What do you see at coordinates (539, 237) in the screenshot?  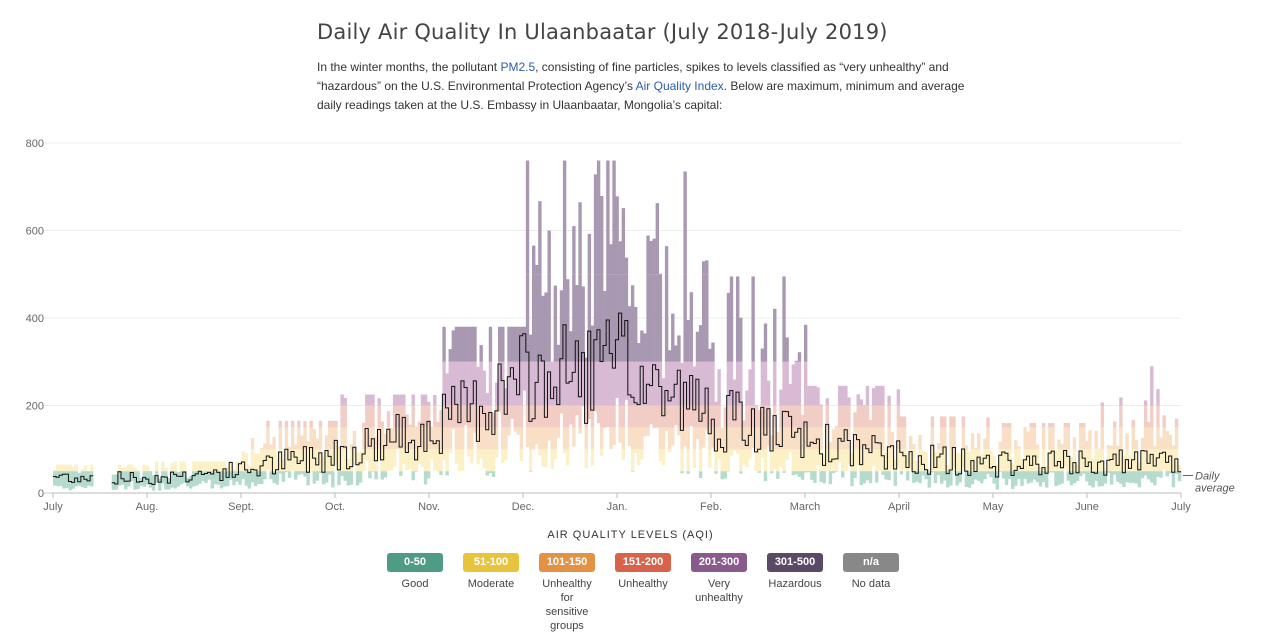 I see `day-bar-157-top` at bounding box center [539, 237].